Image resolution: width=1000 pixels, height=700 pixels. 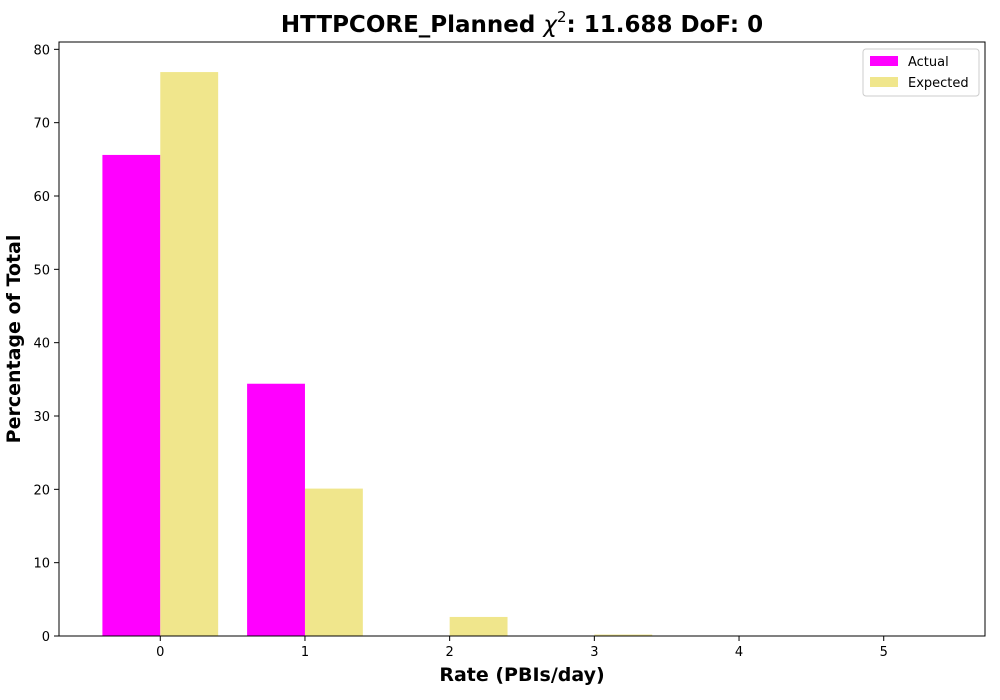 What do you see at coordinates (739, 652) in the screenshot?
I see `x-tick-label-4: 4` at bounding box center [739, 652].